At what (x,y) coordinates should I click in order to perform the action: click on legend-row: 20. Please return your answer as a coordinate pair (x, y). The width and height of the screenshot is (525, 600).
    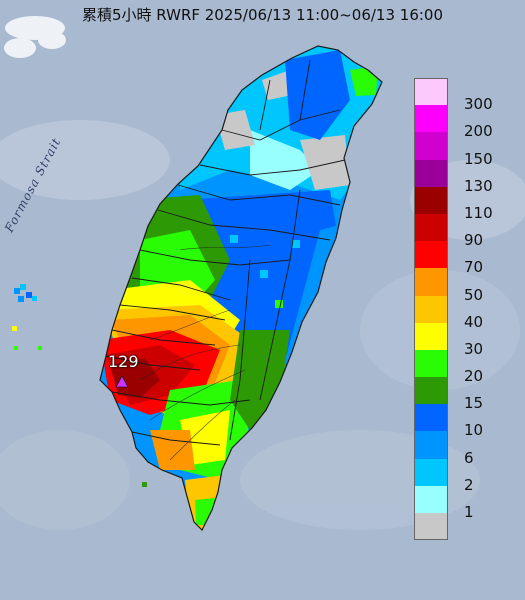
    Looking at the image, I should click on (469, 367).